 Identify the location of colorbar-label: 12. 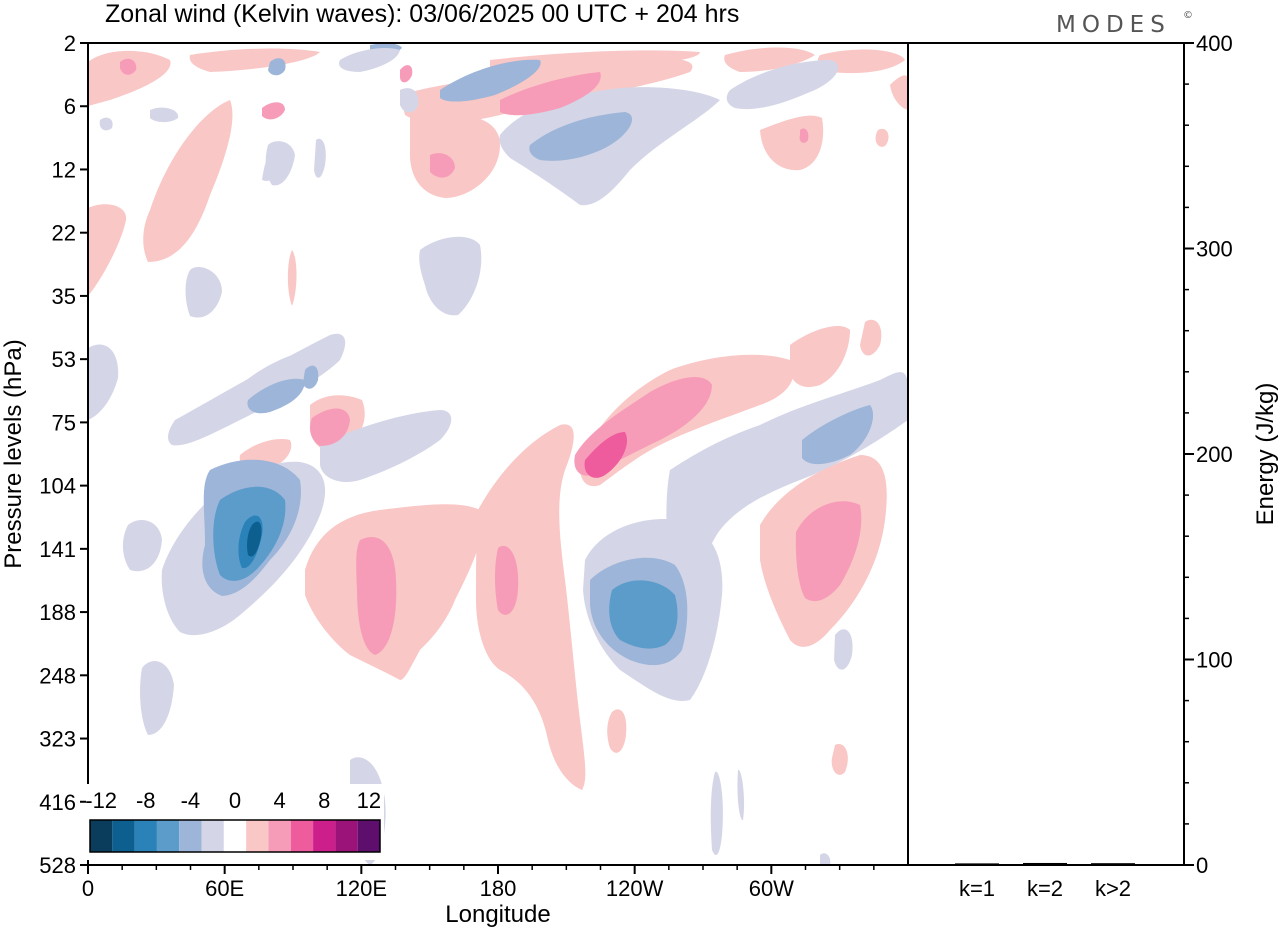
(369, 800).